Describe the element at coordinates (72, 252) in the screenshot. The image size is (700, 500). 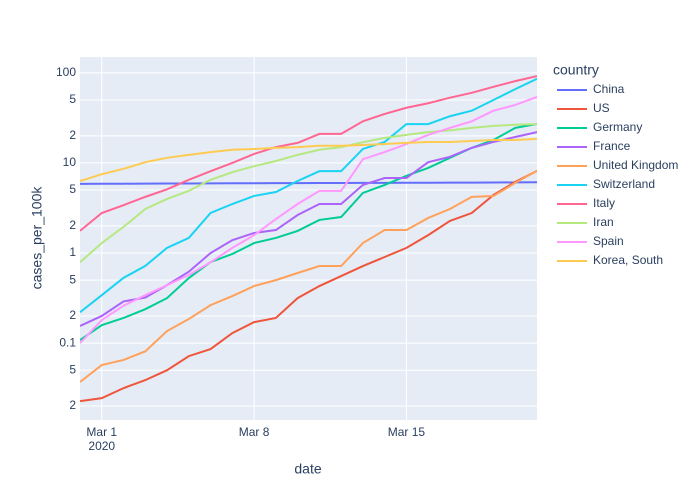
I see `y-tick-label: 1` at that location.